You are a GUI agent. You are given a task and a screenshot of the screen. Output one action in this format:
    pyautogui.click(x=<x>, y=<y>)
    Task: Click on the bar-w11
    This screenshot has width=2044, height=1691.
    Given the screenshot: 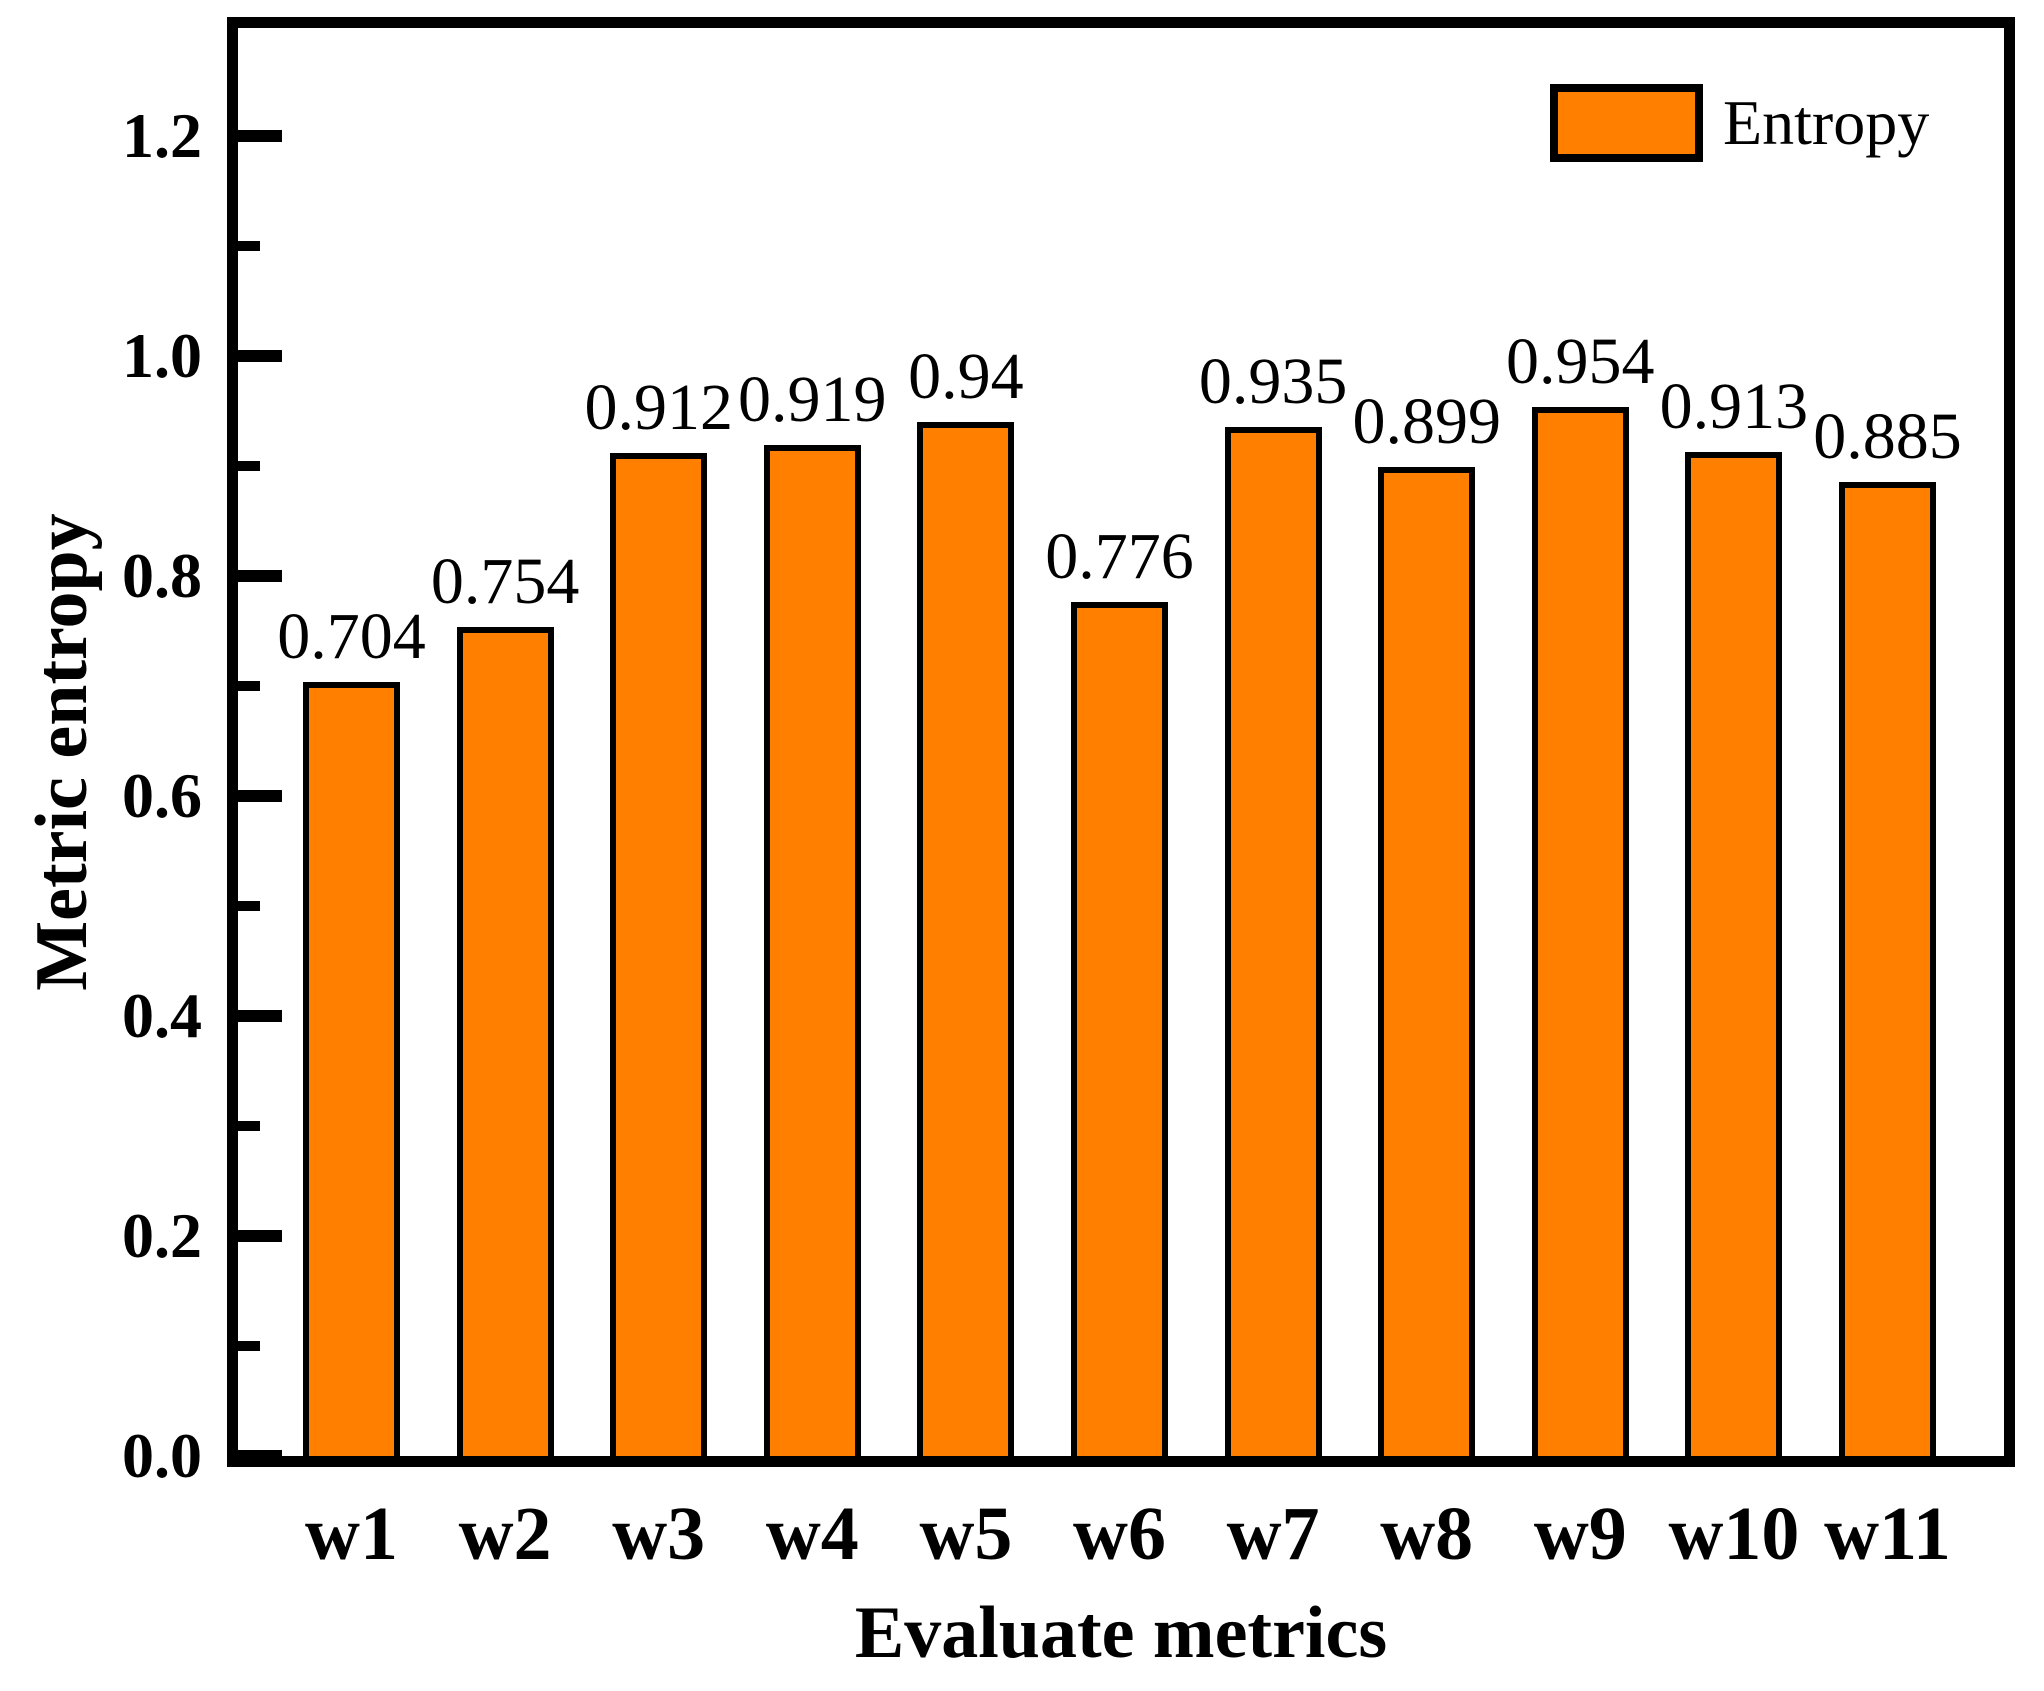 What is the action you would take?
    pyautogui.click(x=1887, y=969)
    